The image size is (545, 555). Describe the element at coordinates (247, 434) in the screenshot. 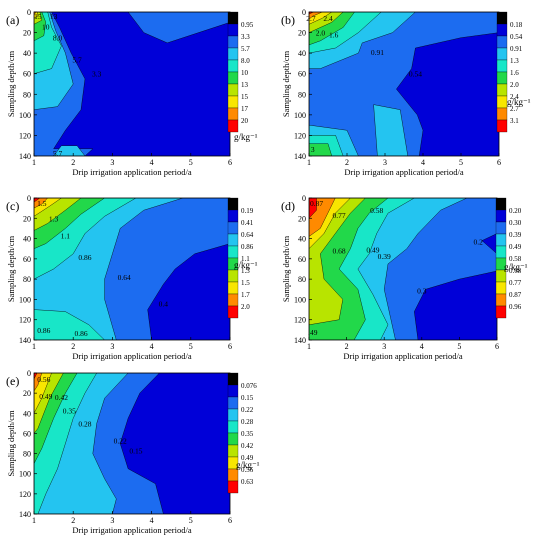

I see `legend-level-label: 0.35` at that location.